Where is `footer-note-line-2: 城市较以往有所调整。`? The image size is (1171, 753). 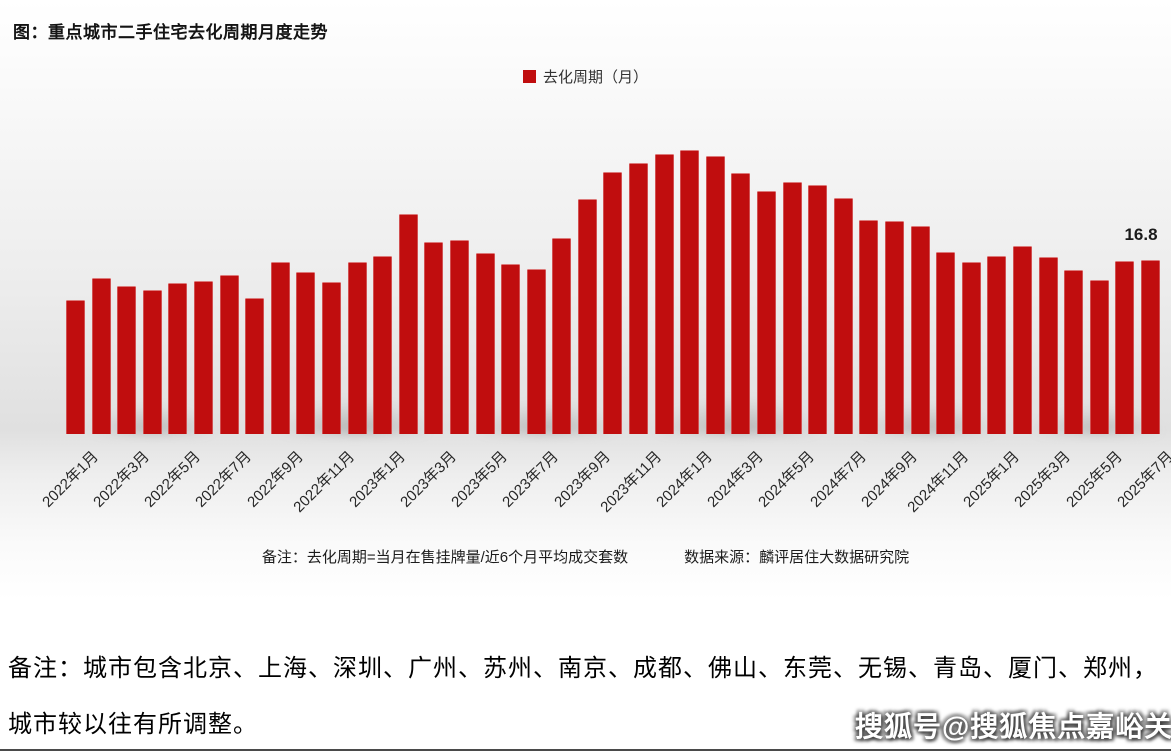 footer-note-line-2: 城市较以往有所调整。 is located at coordinates (133, 725).